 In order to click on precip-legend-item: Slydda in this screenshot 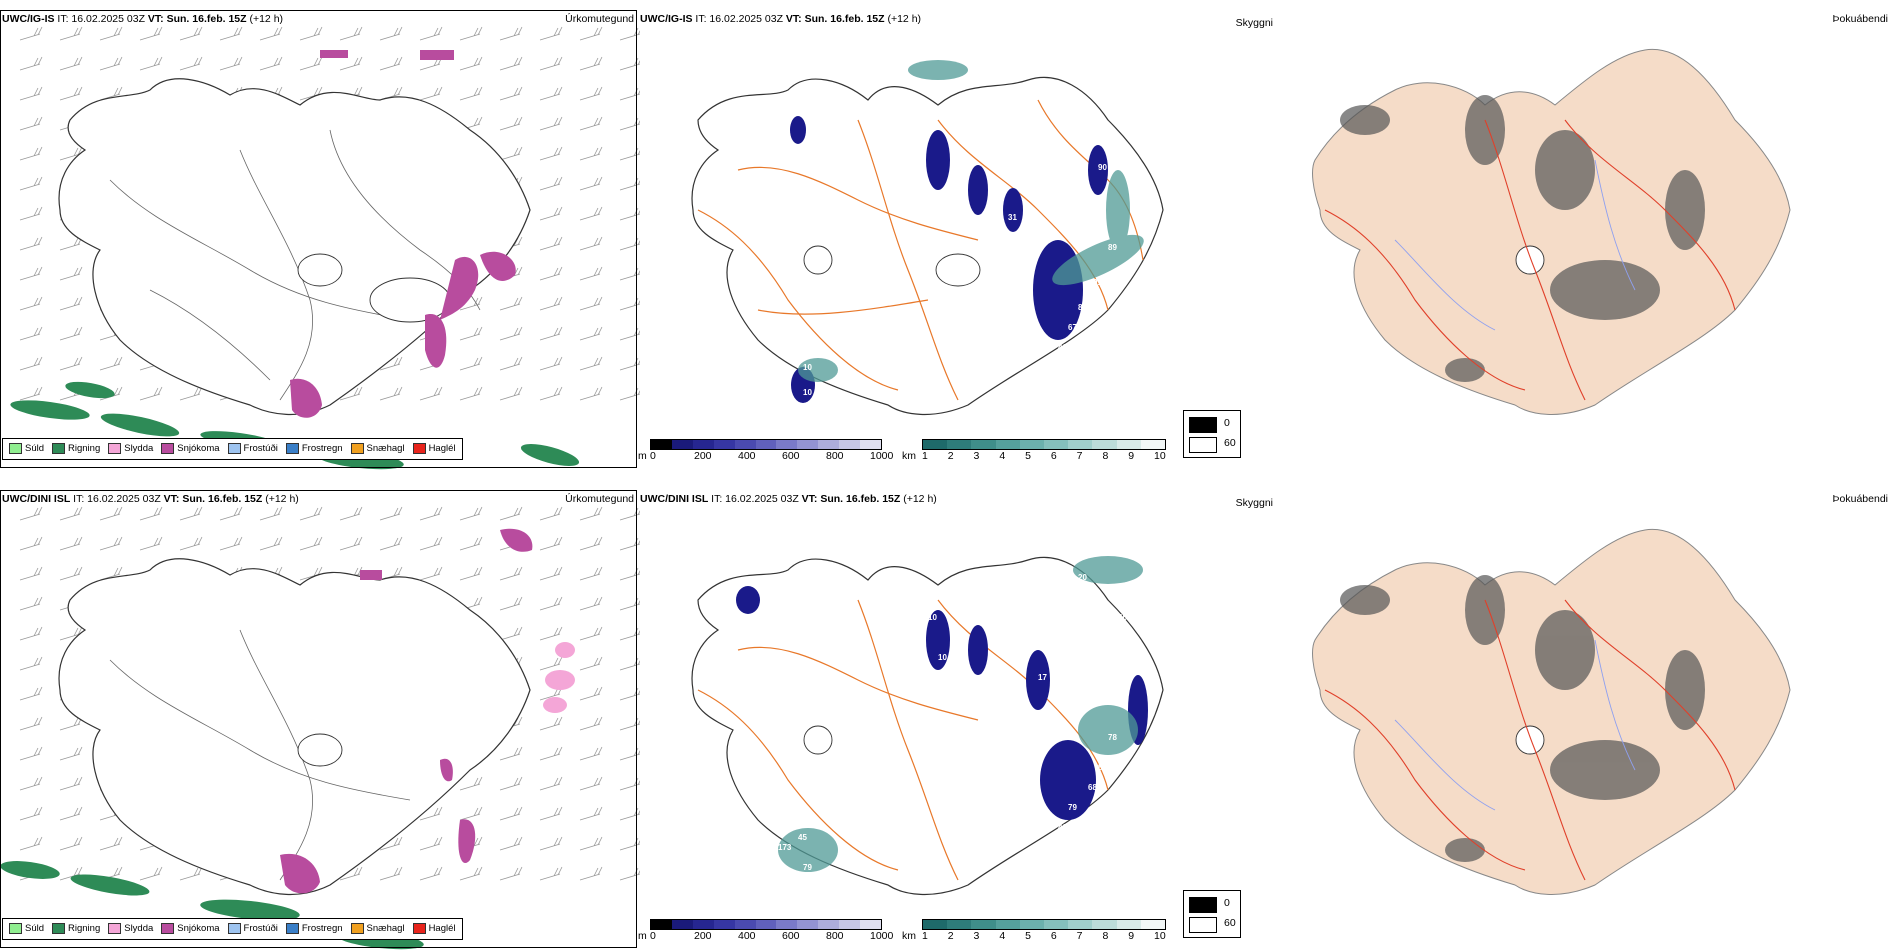, I will do `click(130, 449)`.